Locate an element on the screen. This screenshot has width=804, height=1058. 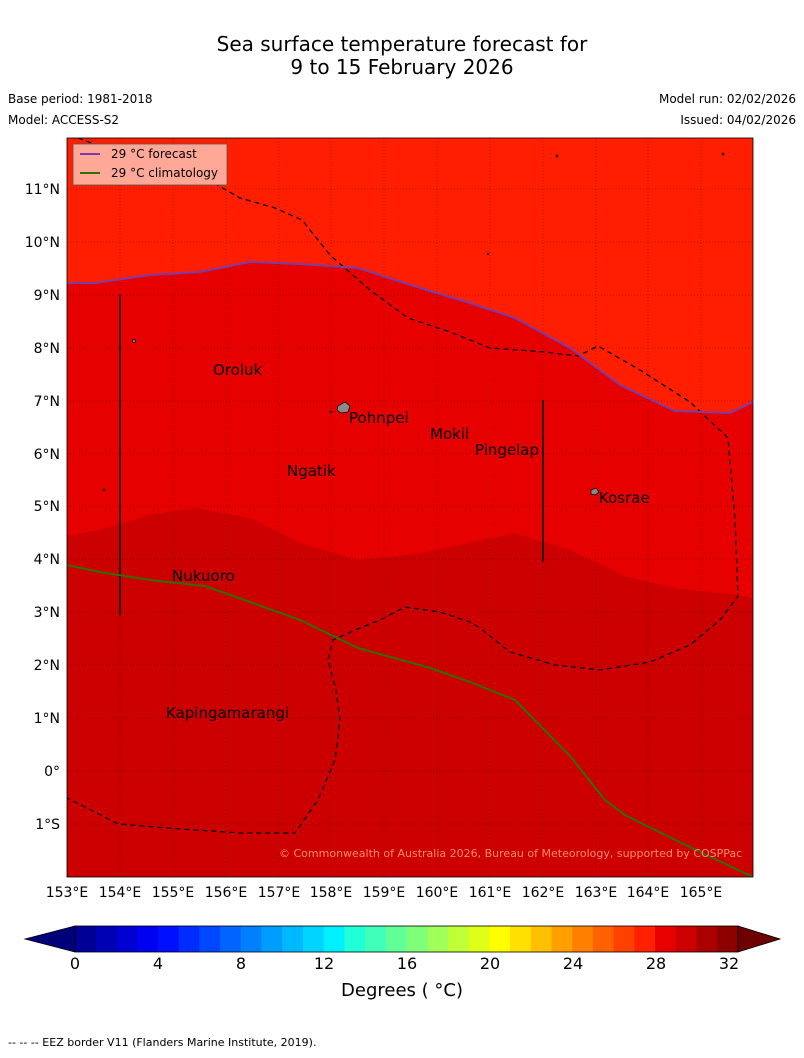
lat-tick-label: 8°N is located at coordinates (47, 349).